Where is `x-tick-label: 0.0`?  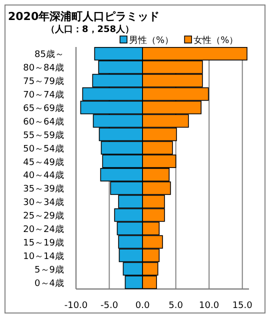 x-tick-label: 0.0 is located at coordinates (142, 306).